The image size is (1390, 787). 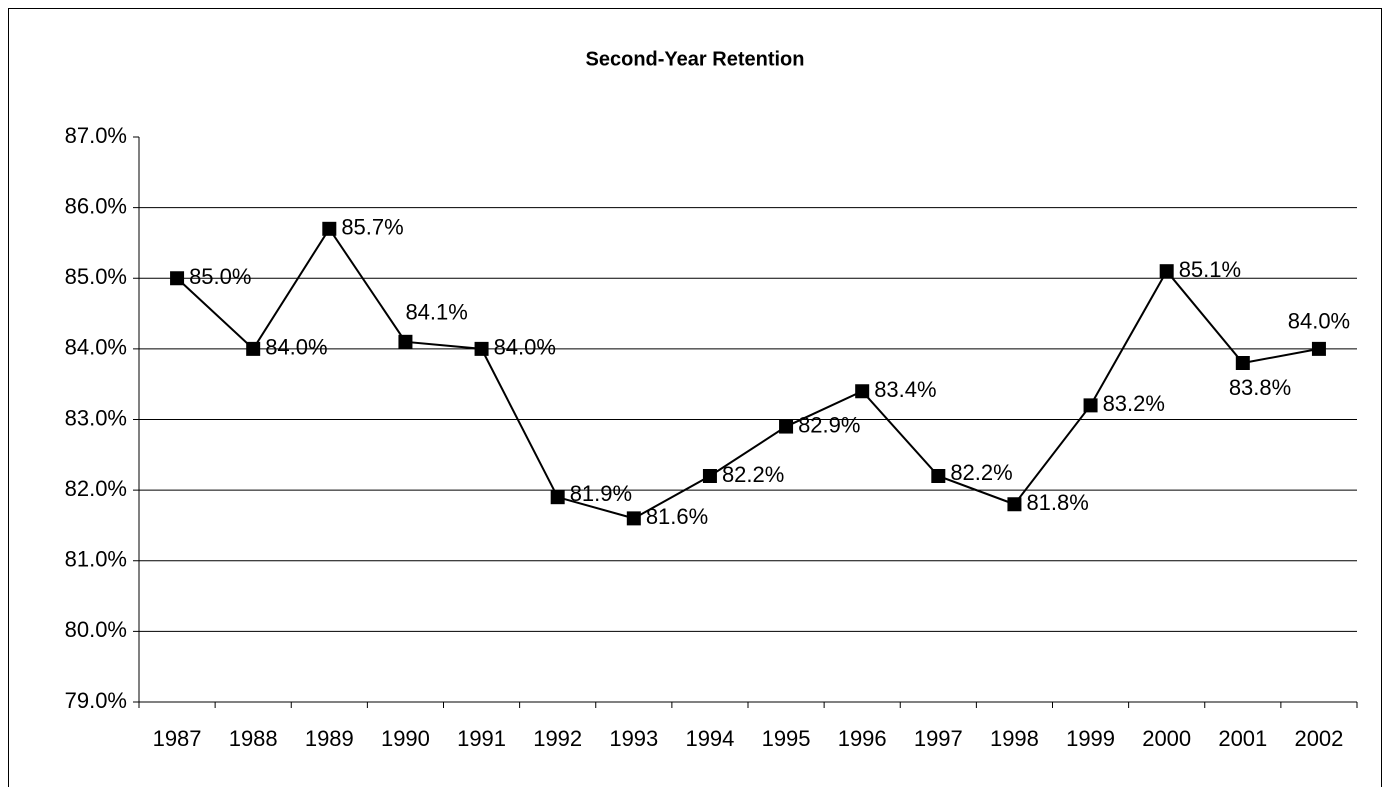 What do you see at coordinates (1166, 738) in the screenshot?
I see `x-tick-label: 2000` at bounding box center [1166, 738].